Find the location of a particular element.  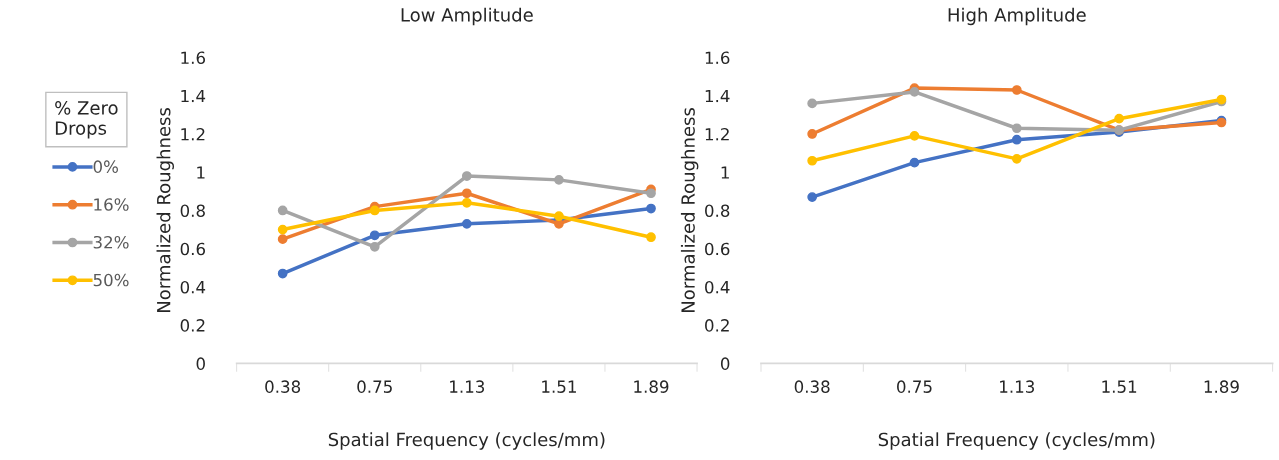

legend-label: 50% is located at coordinates (111, 280).